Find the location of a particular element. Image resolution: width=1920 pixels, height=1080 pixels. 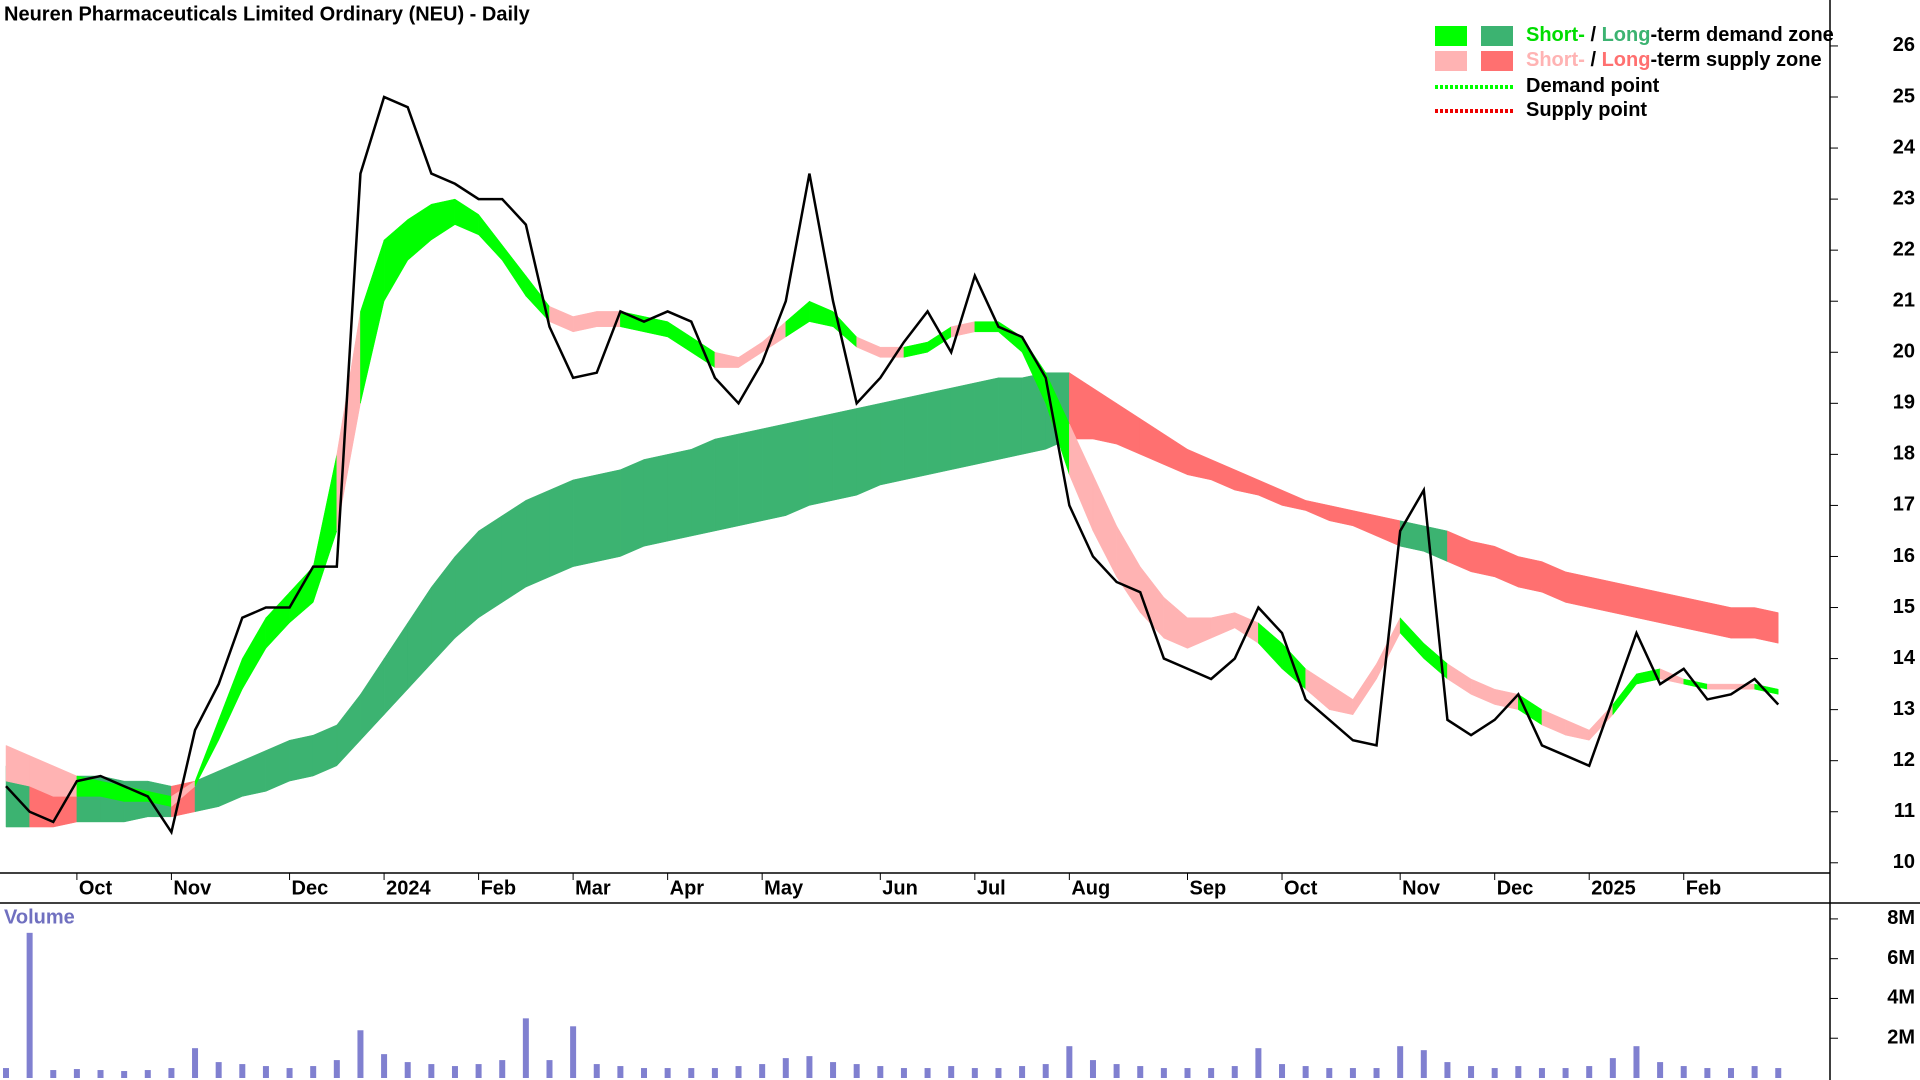

y-tick-label: 4M is located at coordinates (1901, 998).